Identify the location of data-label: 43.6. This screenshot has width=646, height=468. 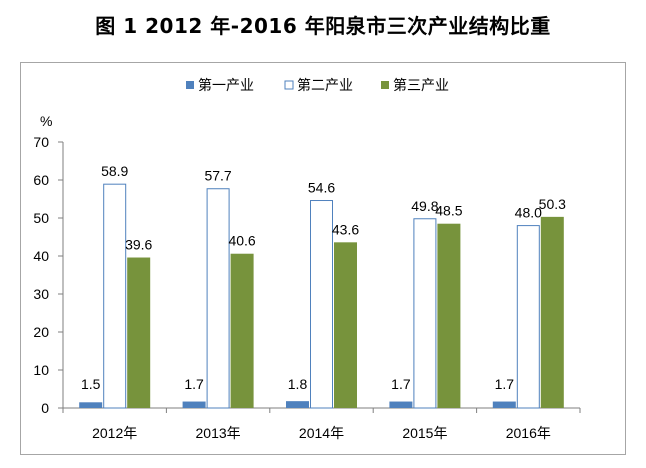
(345, 229).